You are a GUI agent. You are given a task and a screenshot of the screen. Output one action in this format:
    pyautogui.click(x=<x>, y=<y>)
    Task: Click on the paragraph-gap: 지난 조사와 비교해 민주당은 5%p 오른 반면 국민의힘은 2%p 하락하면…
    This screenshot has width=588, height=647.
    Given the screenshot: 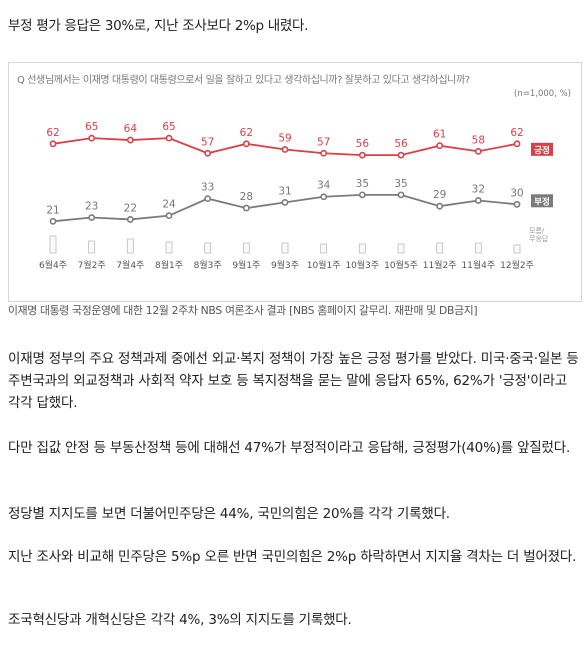 What is the action you would take?
    pyautogui.click(x=292, y=557)
    